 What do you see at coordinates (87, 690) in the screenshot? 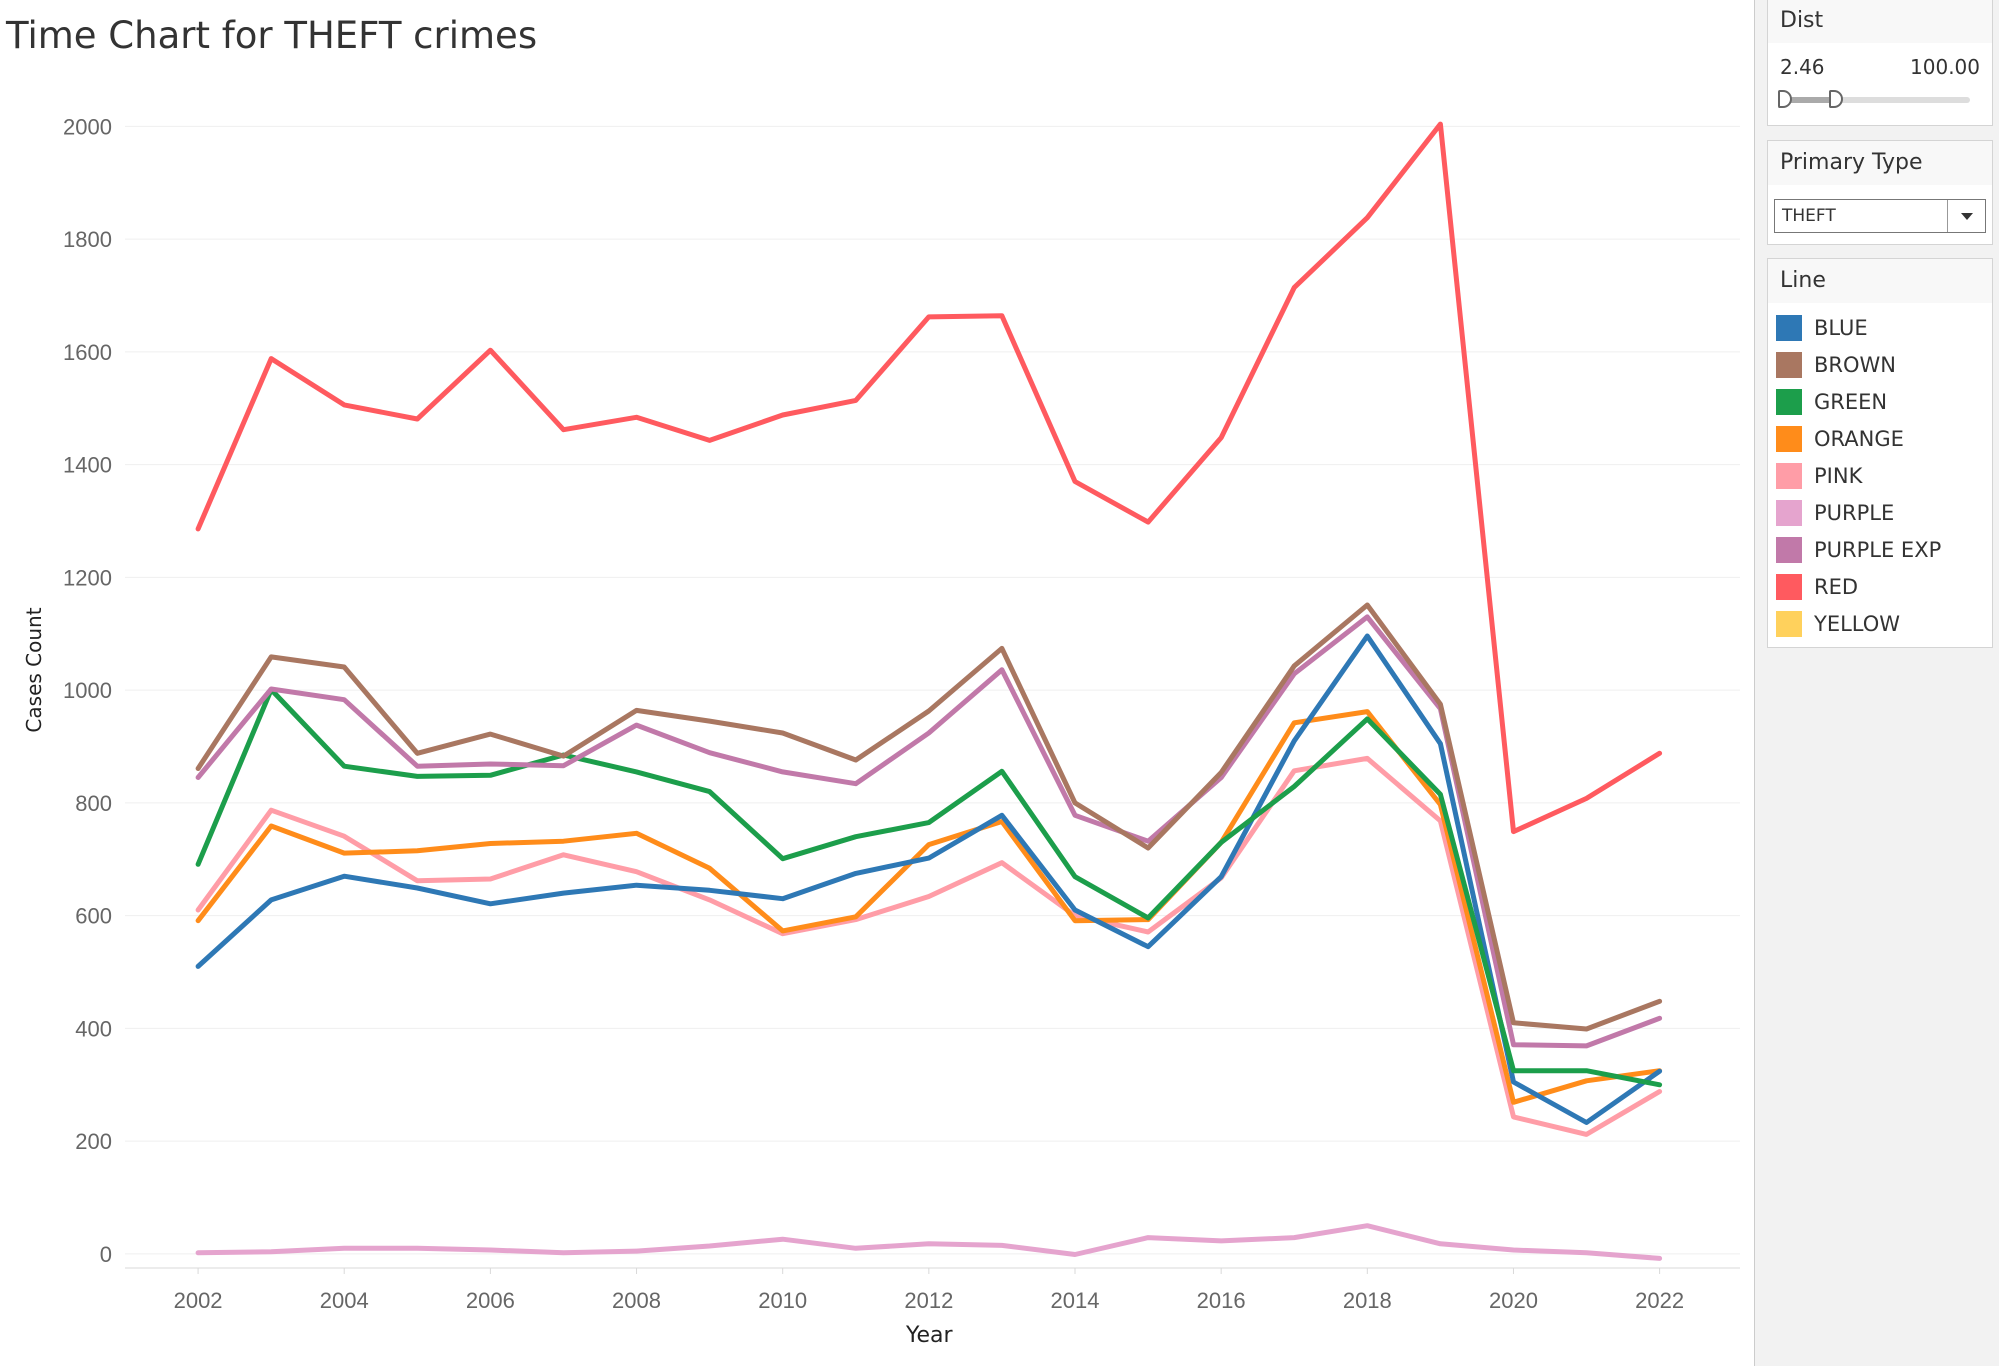
I see `y-tick-label-1000: 1000` at bounding box center [87, 690].